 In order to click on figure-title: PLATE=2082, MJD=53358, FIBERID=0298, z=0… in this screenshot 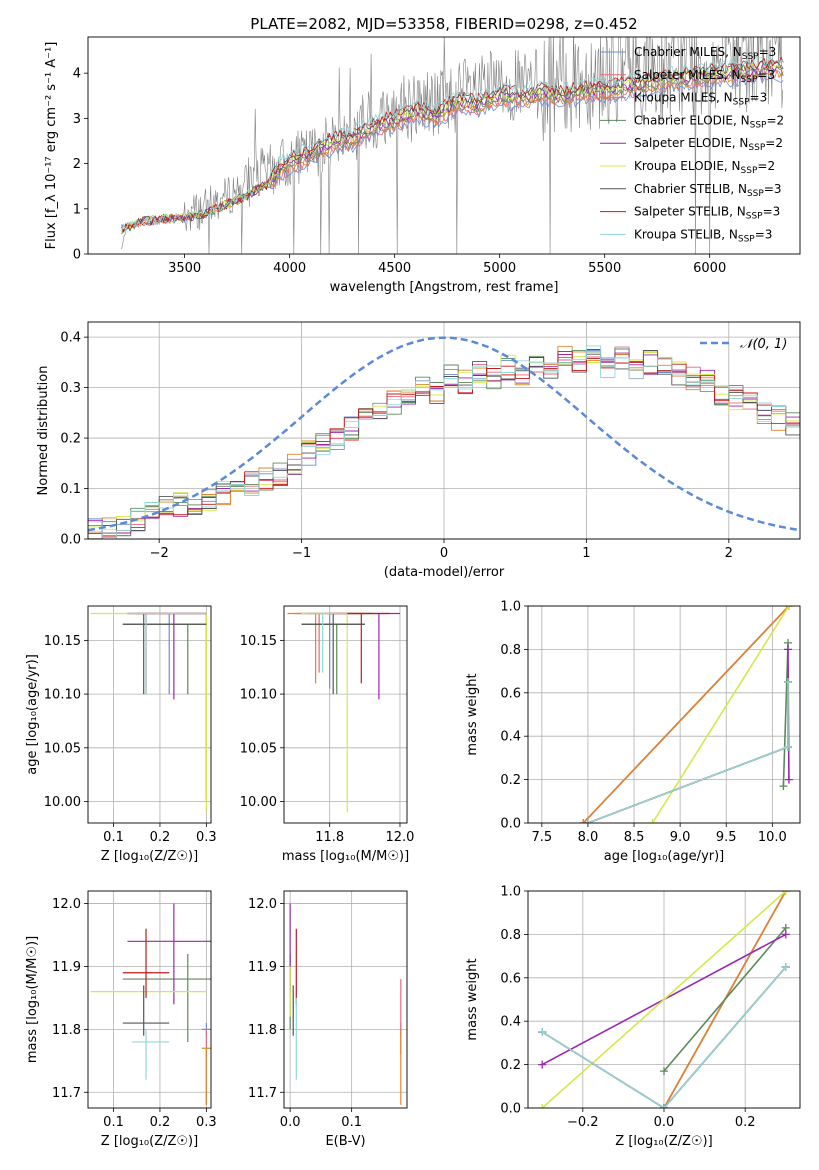, I will do `click(443, 24)`.